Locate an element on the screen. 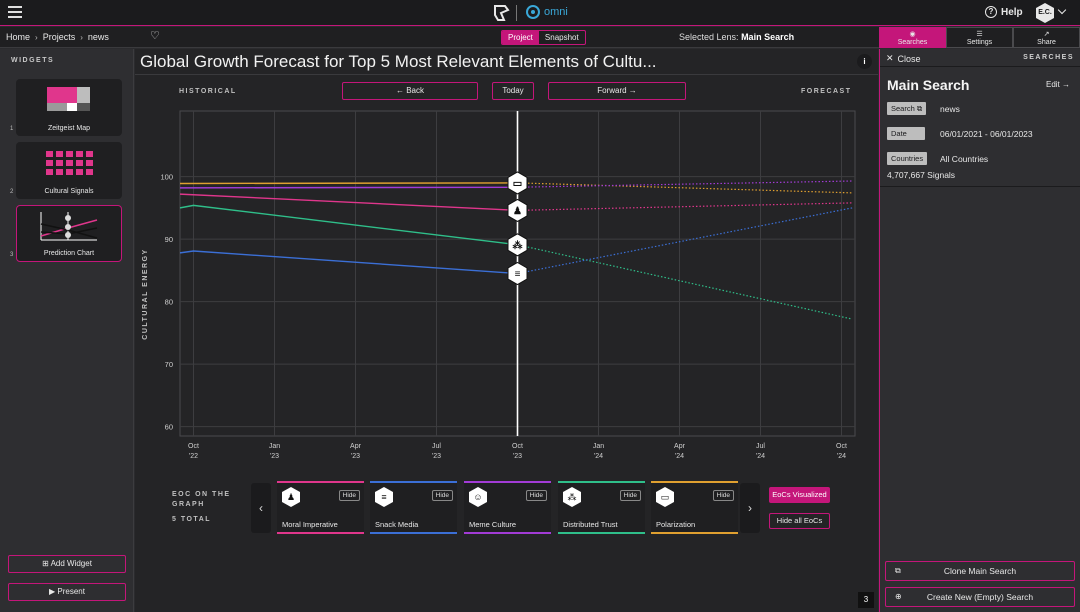 The width and height of the screenshot is (1080, 612). today-button: Today is located at coordinates (513, 91).